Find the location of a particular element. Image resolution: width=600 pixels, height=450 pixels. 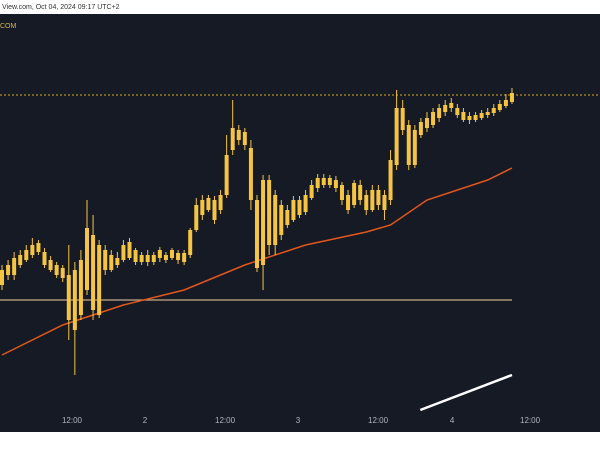

x-tick-label: 4 is located at coordinates (452, 420).